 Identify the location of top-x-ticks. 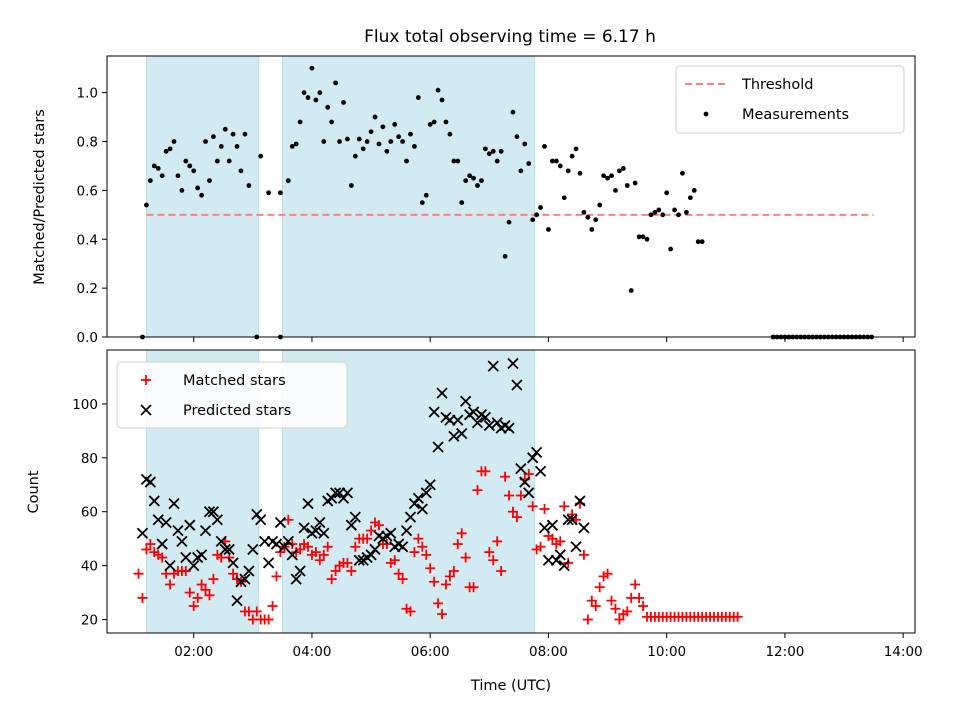
(548, 339).